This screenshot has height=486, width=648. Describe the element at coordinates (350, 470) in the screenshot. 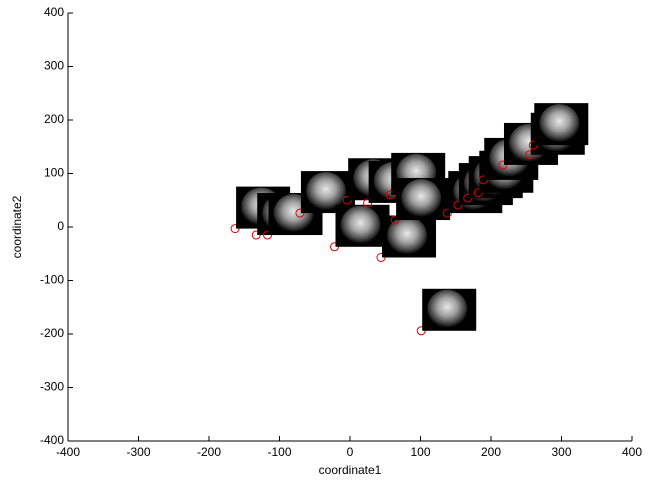

I see `x-axis-label: coordinate1` at that location.